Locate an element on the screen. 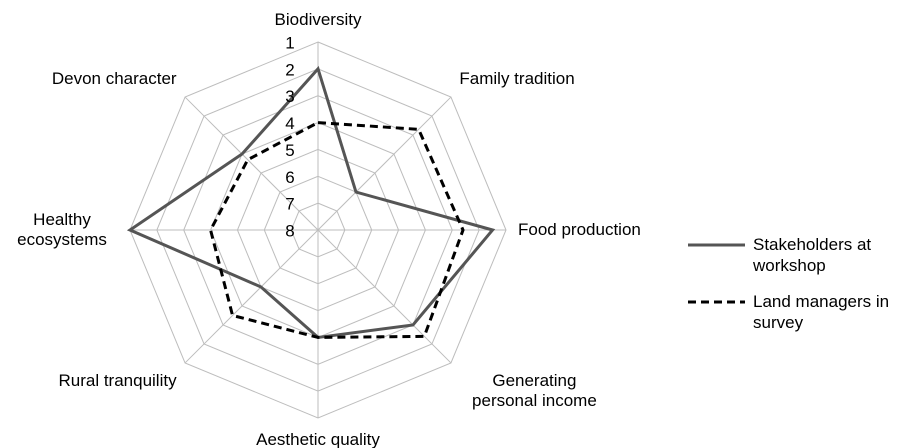 This screenshot has height=448, width=918. category-label: Rural tranquility is located at coordinates (117, 381).